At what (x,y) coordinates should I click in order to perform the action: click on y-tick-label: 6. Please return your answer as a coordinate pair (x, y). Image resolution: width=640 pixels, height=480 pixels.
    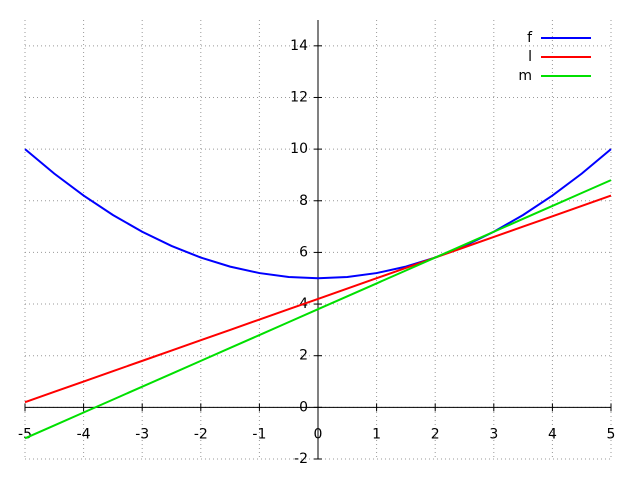
    Looking at the image, I should click on (303, 252).